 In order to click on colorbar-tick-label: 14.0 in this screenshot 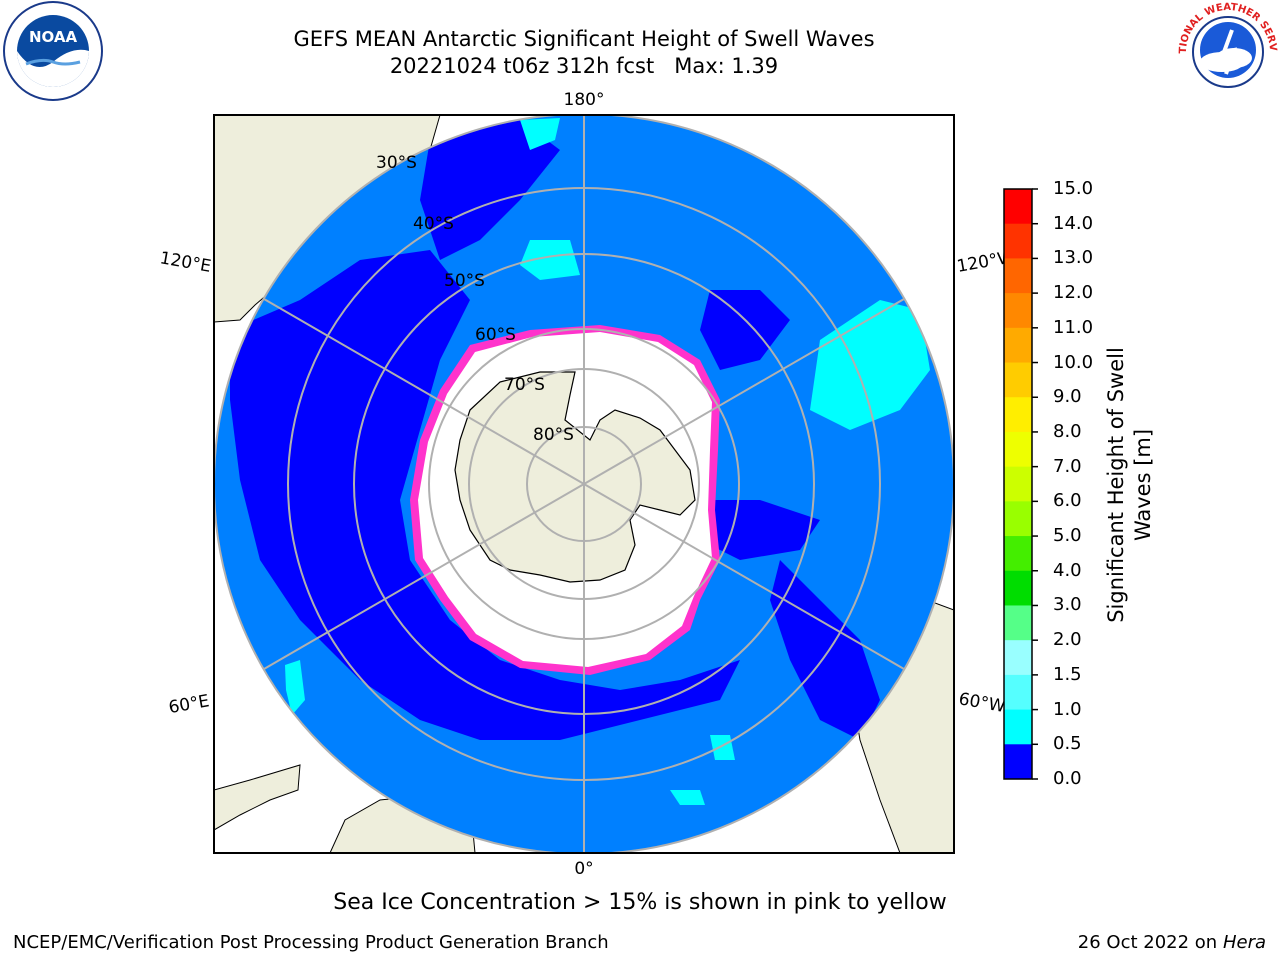, I will do `click(1073, 223)`.